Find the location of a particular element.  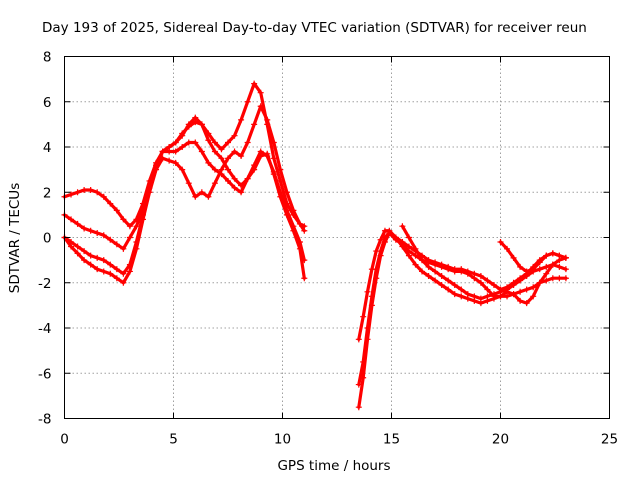

y-tick-label: 8 is located at coordinates (47, 58).